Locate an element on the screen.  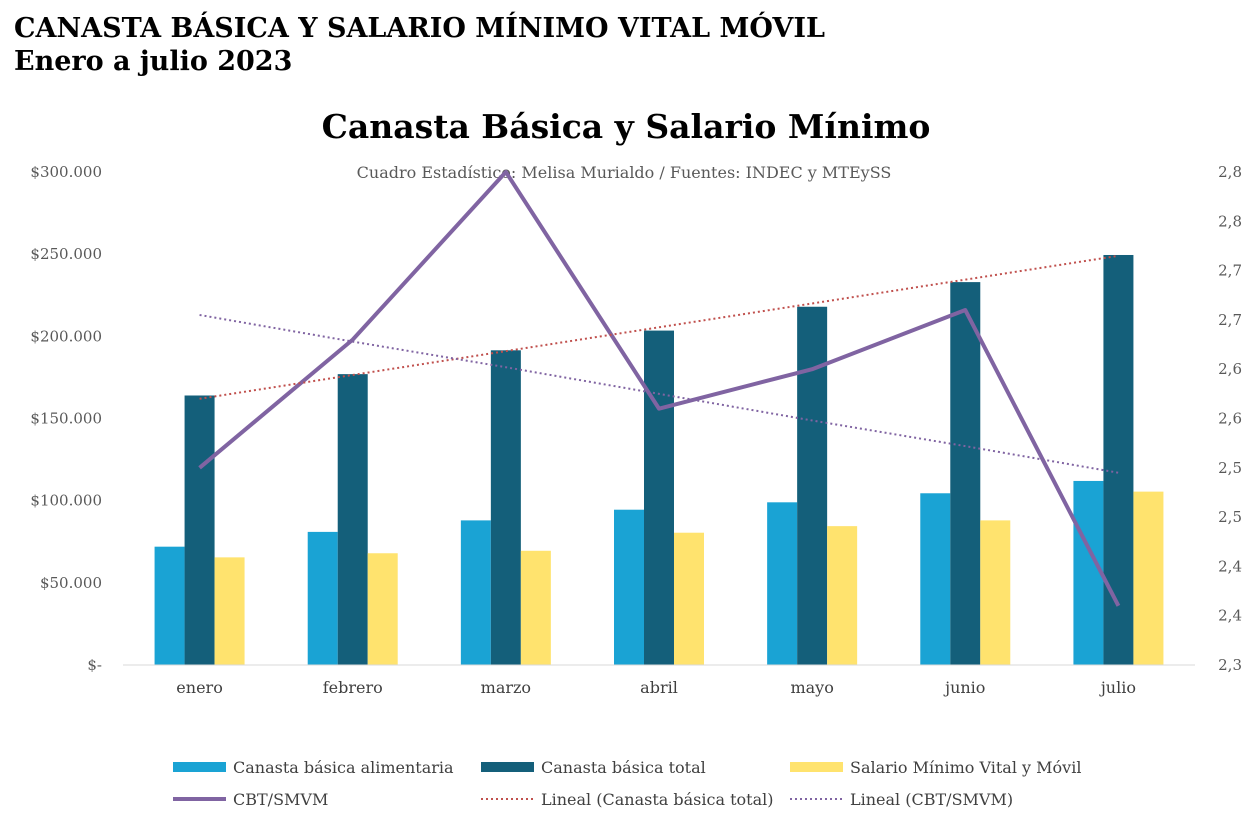
legend-label: Canasta básica alimentaria is located at coordinates (343, 767).